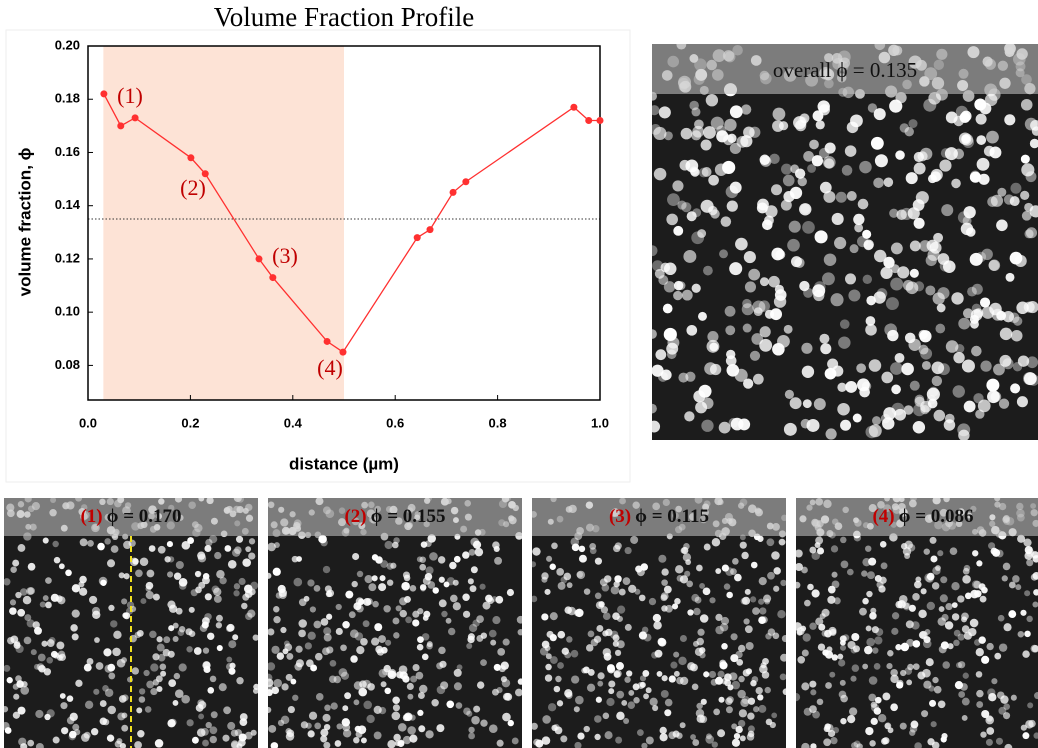 This screenshot has height=748, width=1038. What do you see at coordinates (144, 516) in the screenshot?
I see `panel-phi: ϕ = 0.170` at bounding box center [144, 516].